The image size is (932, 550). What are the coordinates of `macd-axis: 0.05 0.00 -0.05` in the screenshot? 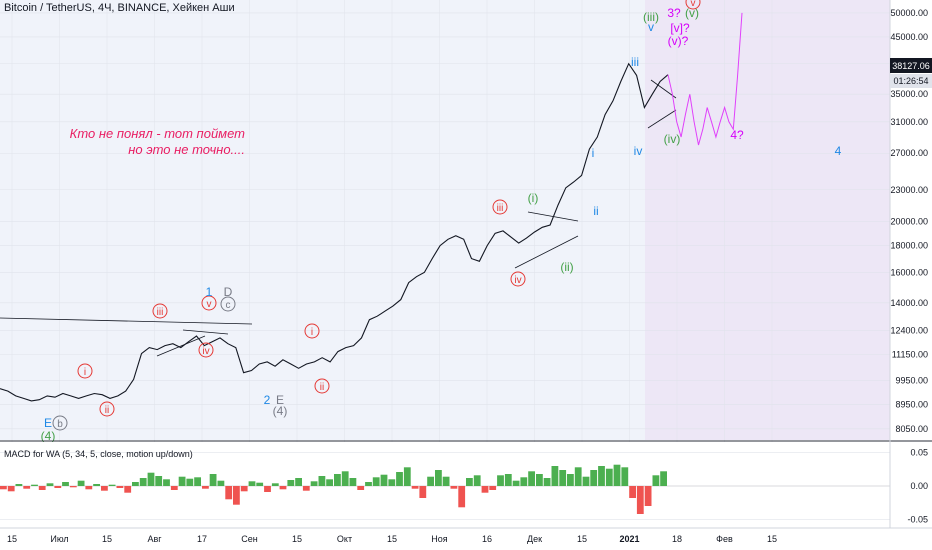 It's located at (917, 486).